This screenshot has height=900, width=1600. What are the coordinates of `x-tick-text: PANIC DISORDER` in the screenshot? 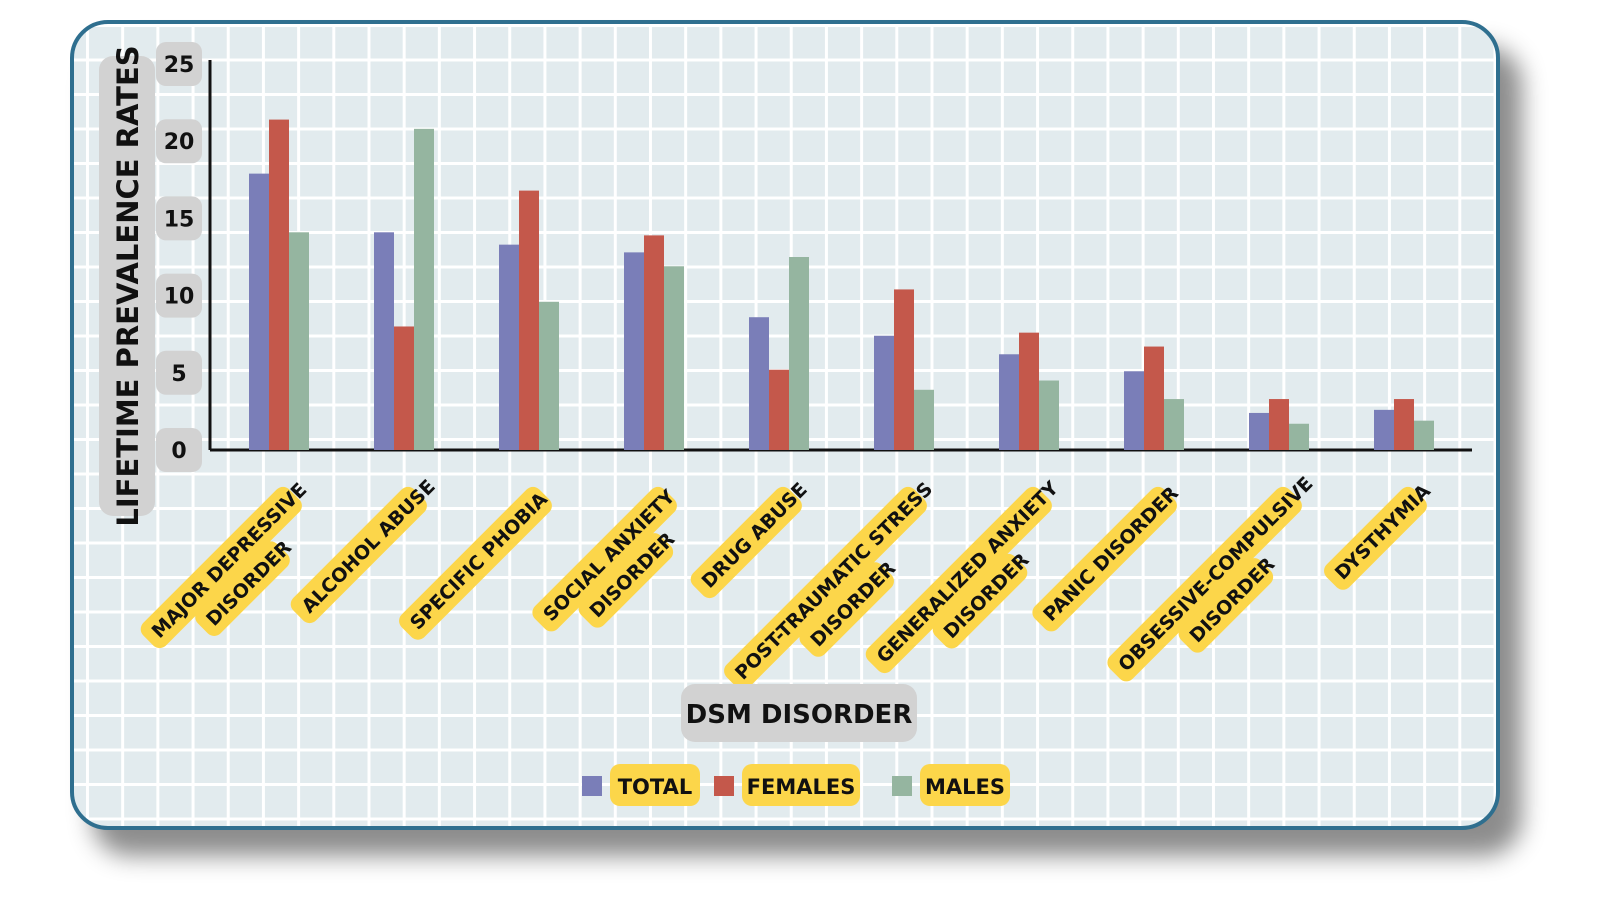 It's located at (1111, 554).